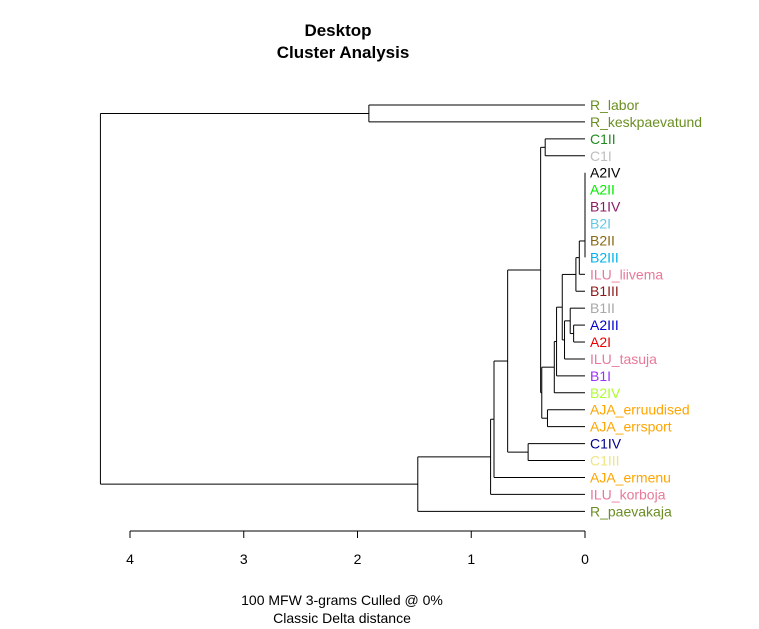  What do you see at coordinates (342, 600) in the screenshot?
I see `xlabel-line-1: 100 MFW 3-grams Culled @ 0%` at bounding box center [342, 600].